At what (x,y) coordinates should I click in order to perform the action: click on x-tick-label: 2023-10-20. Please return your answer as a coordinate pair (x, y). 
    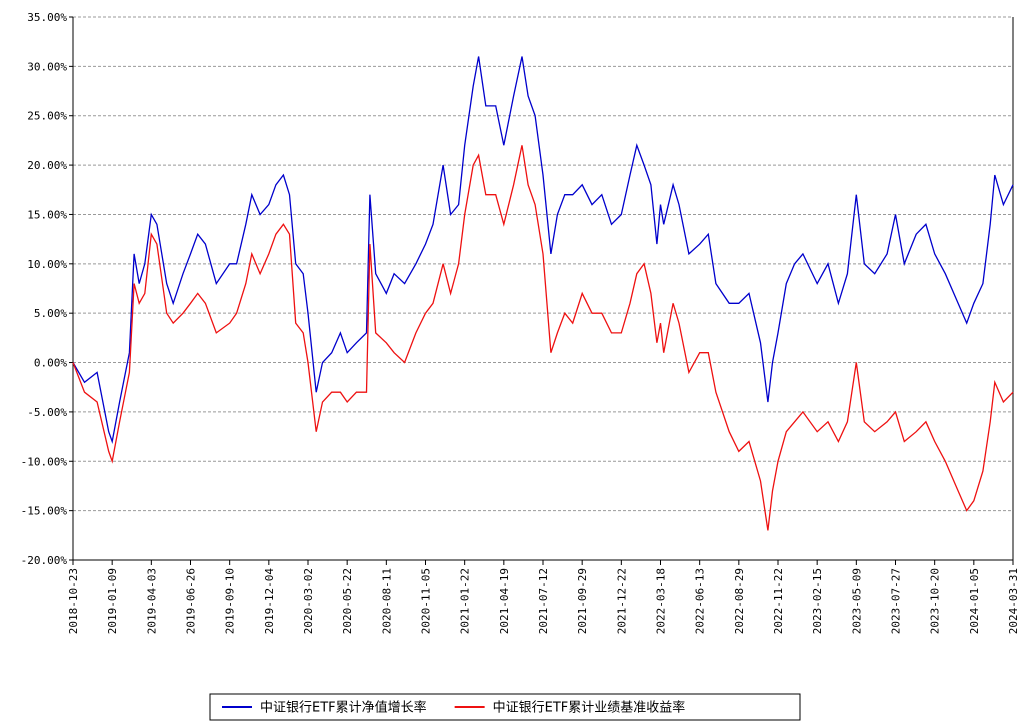
    Looking at the image, I should click on (935, 601).